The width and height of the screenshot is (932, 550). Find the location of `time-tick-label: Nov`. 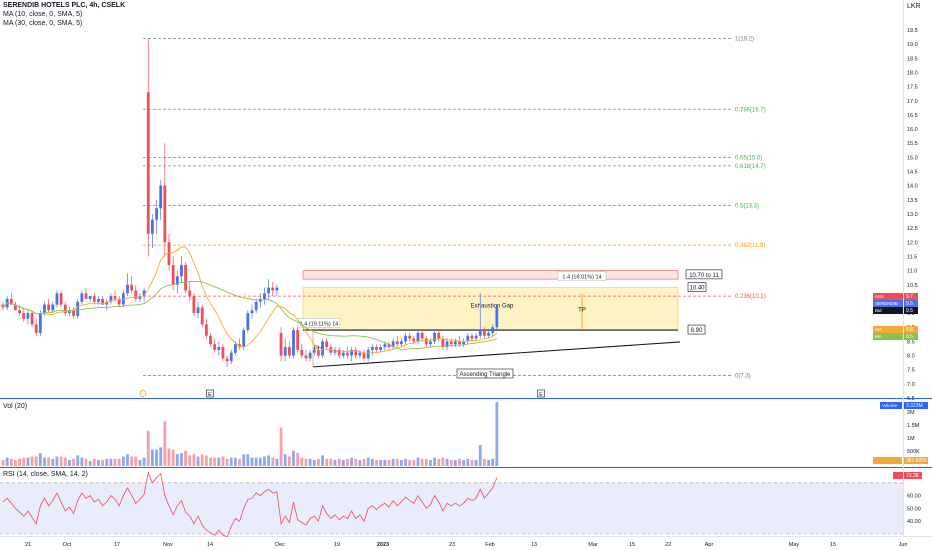

time-tick-label: Nov is located at coordinates (168, 545).